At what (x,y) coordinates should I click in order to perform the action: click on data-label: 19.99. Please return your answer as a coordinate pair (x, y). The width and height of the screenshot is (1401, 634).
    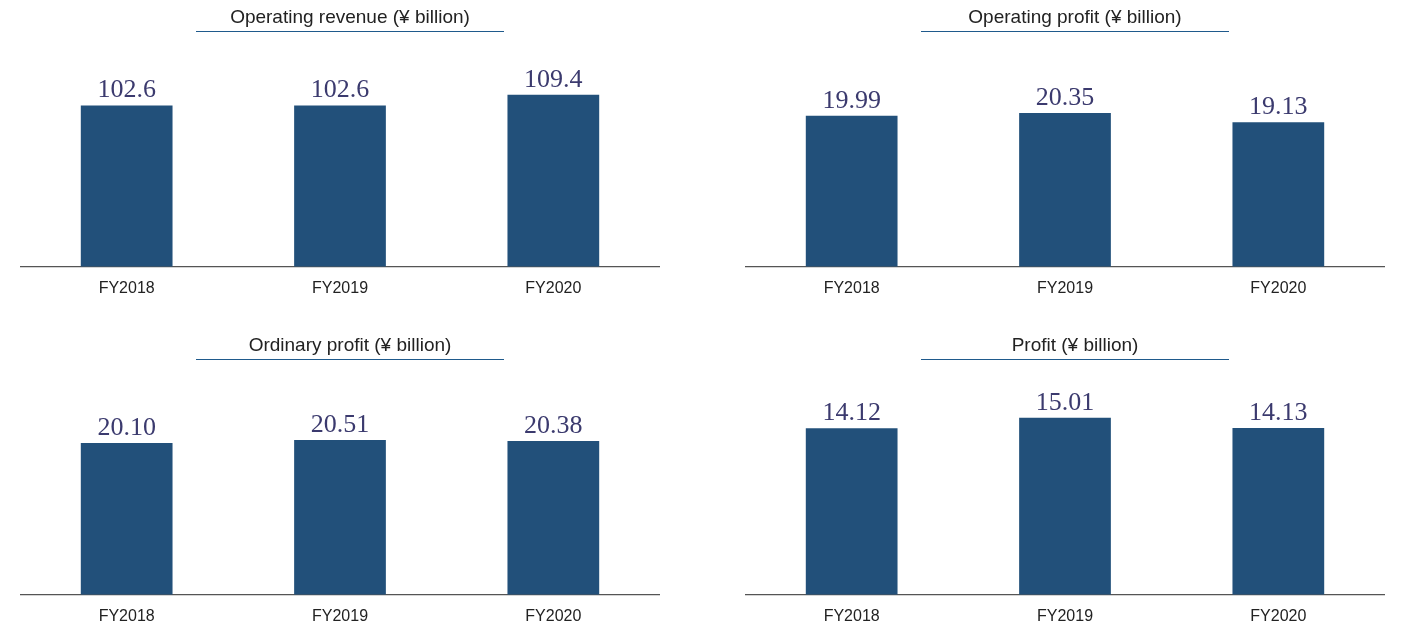
    Looking at the image, I should click on (851, 99).